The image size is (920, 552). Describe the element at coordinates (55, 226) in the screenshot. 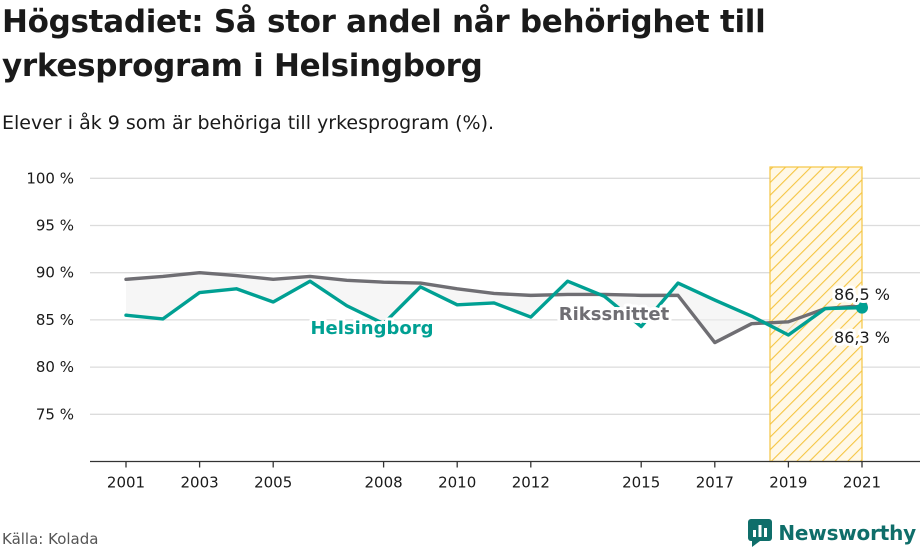

I see `y-tick-label: 95 %` at that location.